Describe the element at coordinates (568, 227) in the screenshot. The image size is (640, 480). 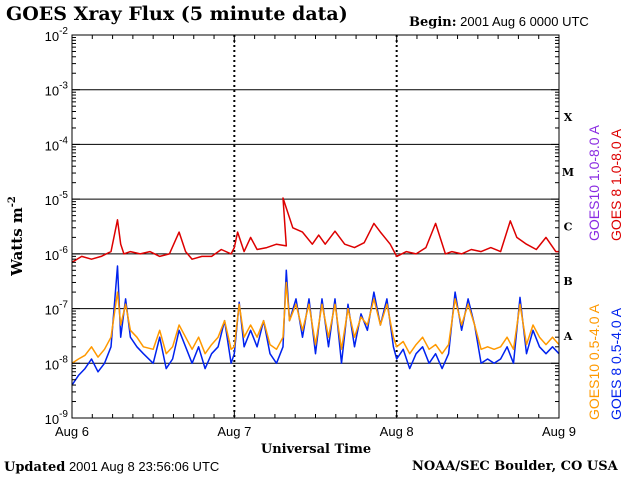
I see `flare-class-label: C` at that location.